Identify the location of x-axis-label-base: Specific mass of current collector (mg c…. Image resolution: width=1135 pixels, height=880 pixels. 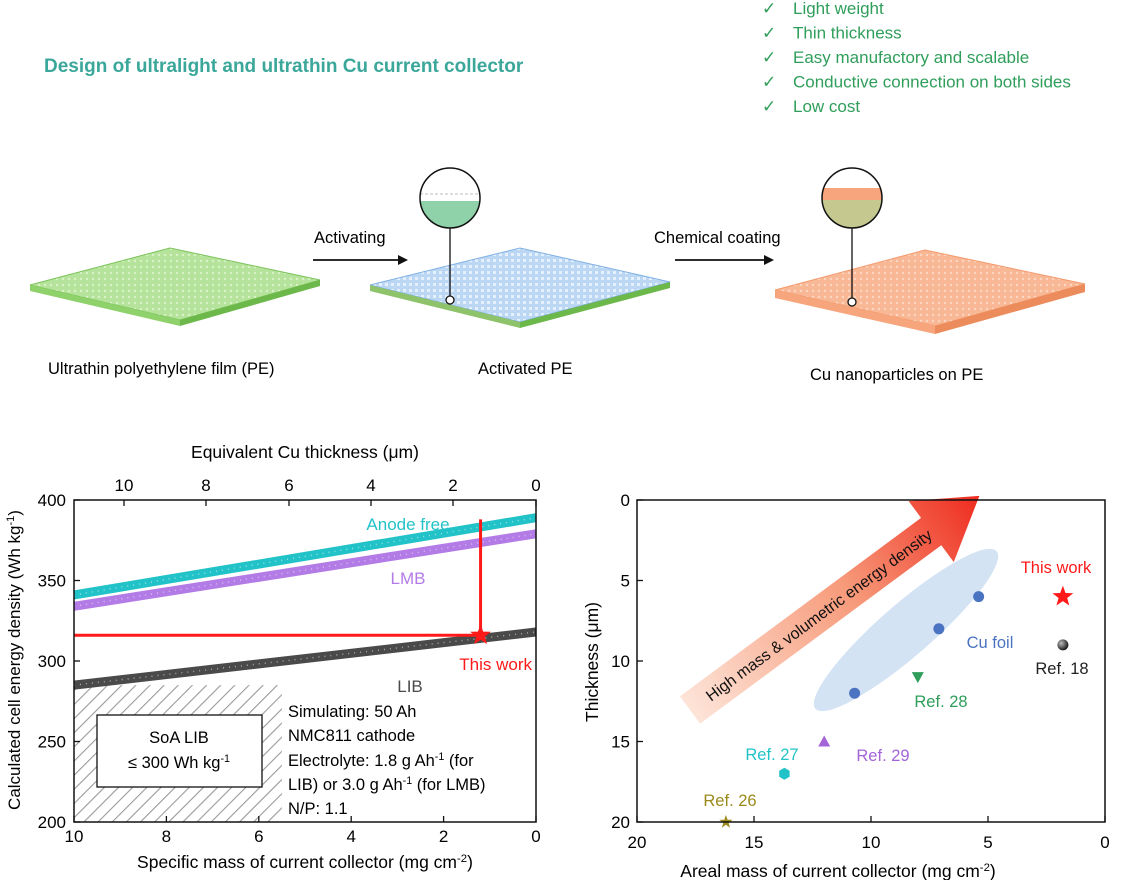
(297, 862).